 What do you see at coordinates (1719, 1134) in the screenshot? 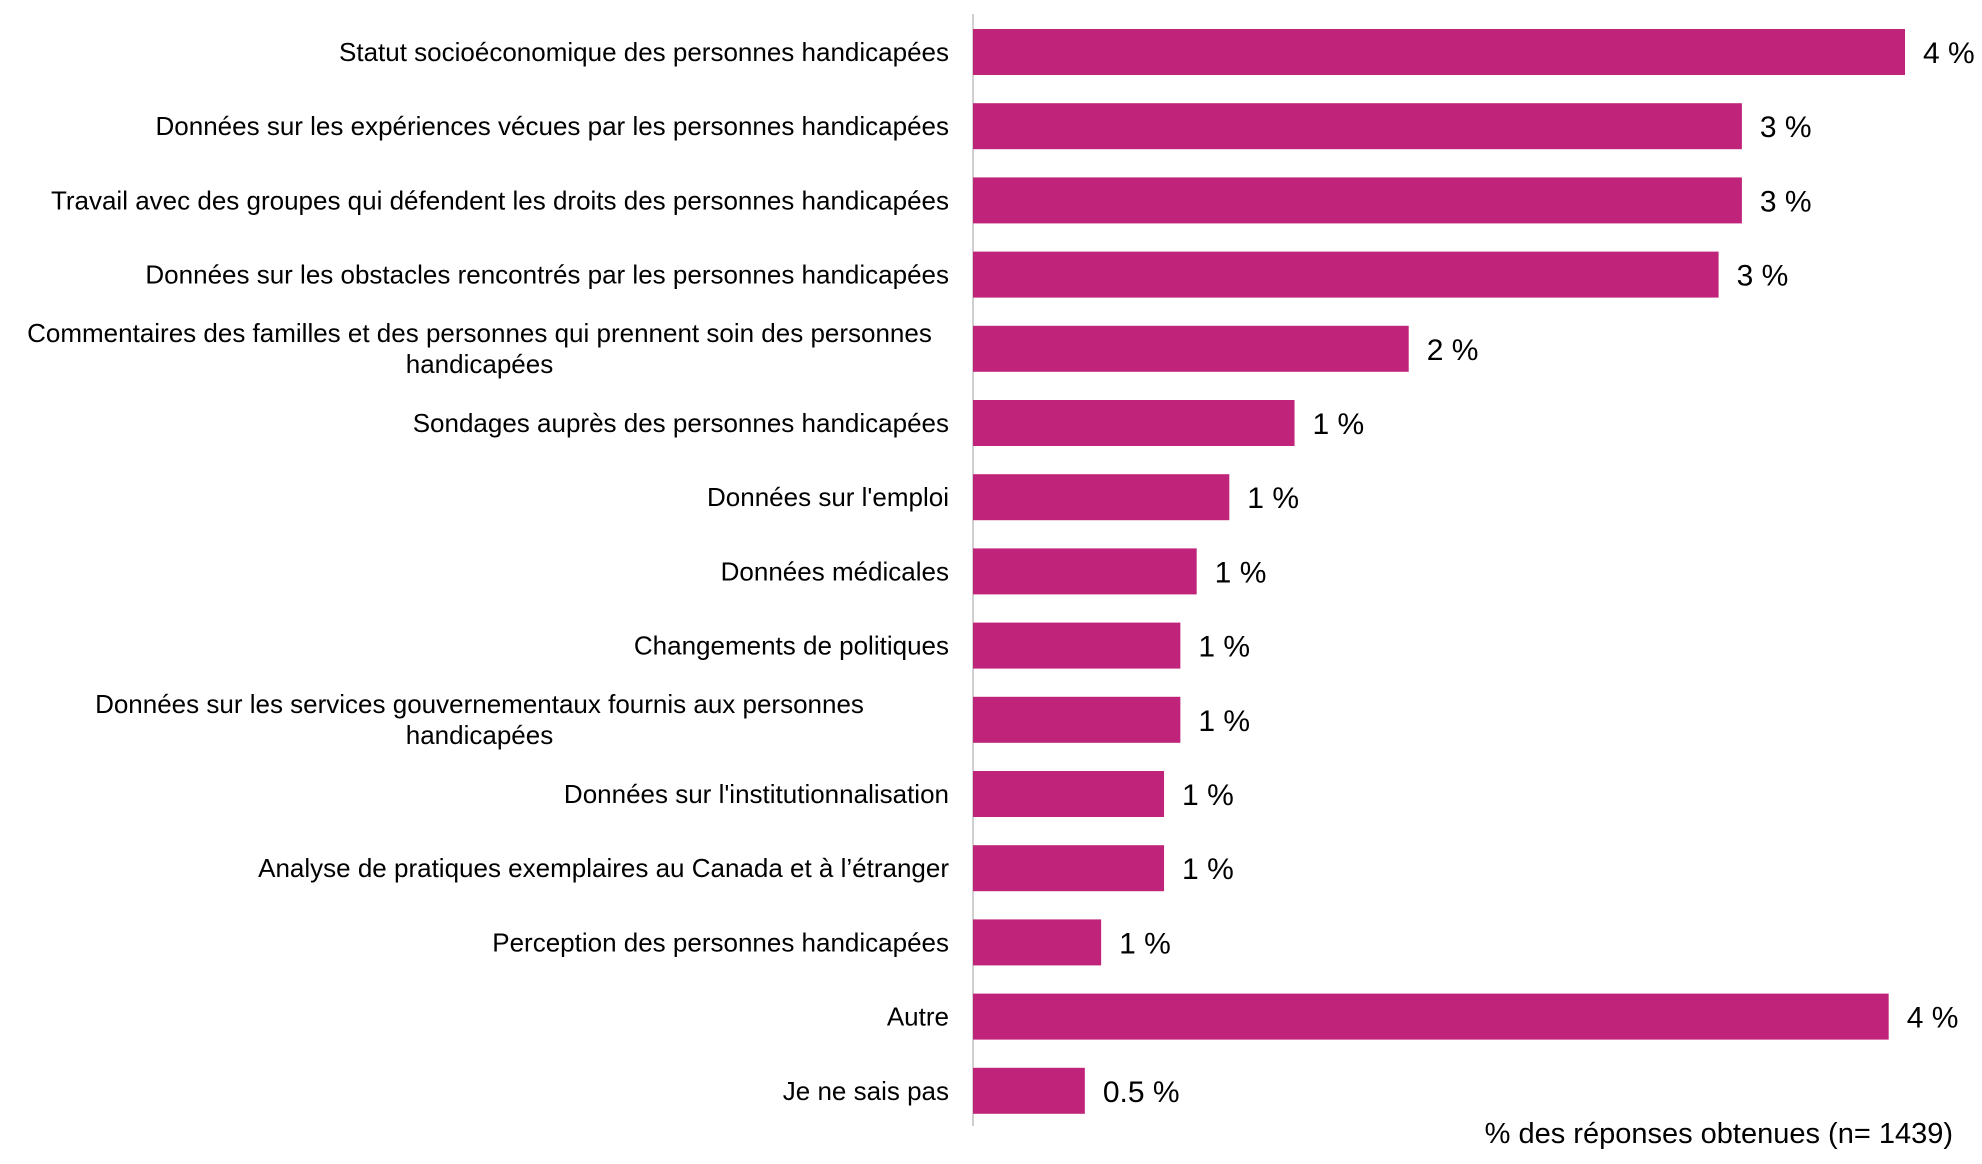
I see `x-axis-title: % des réponses obtenues (n= 1439)` at bounding box center [1719, 1134].